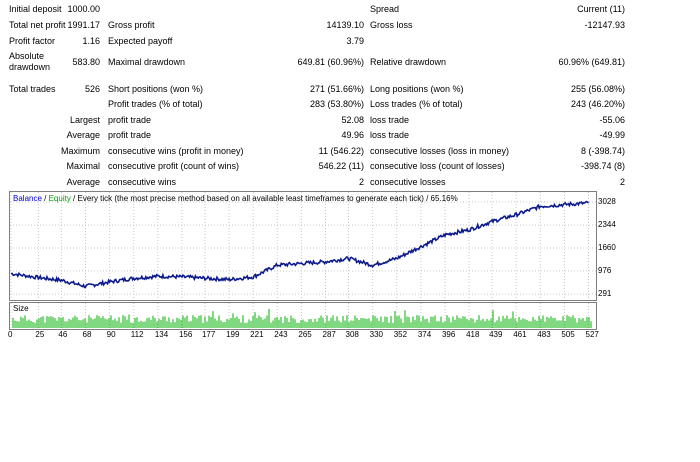 The height and width of the screenshot is (462, 700). I want to click on x-tick-label: 461, so click(520, 334).